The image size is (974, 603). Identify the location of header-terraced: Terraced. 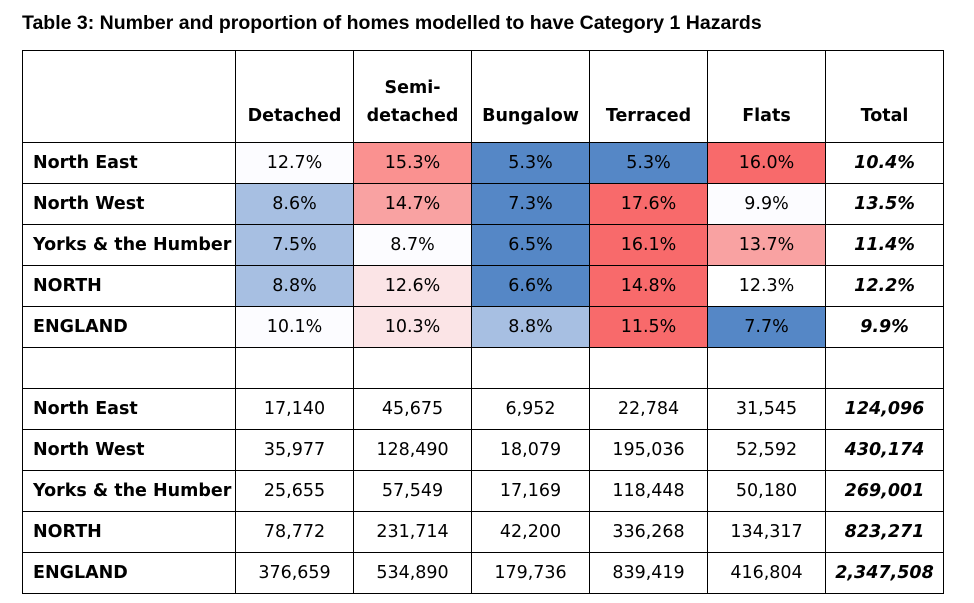
(648, 96).